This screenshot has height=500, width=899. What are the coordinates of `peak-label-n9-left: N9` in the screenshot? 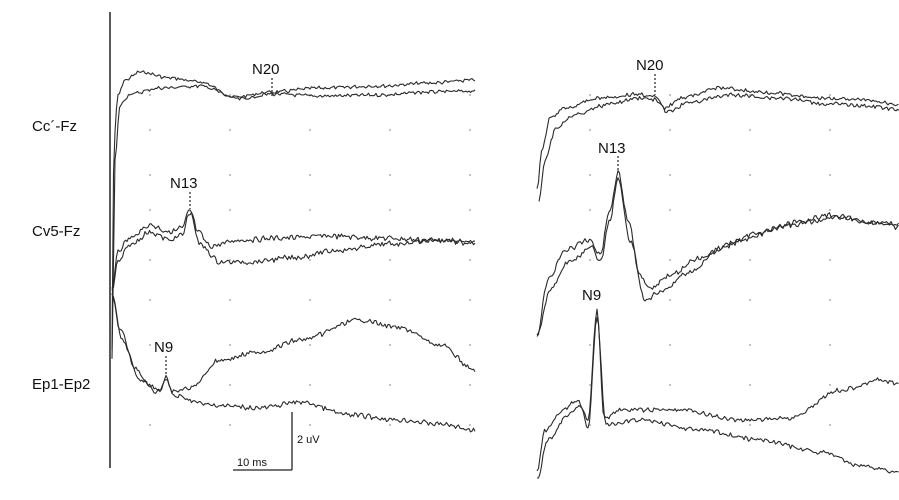 It's located at (163, 347).